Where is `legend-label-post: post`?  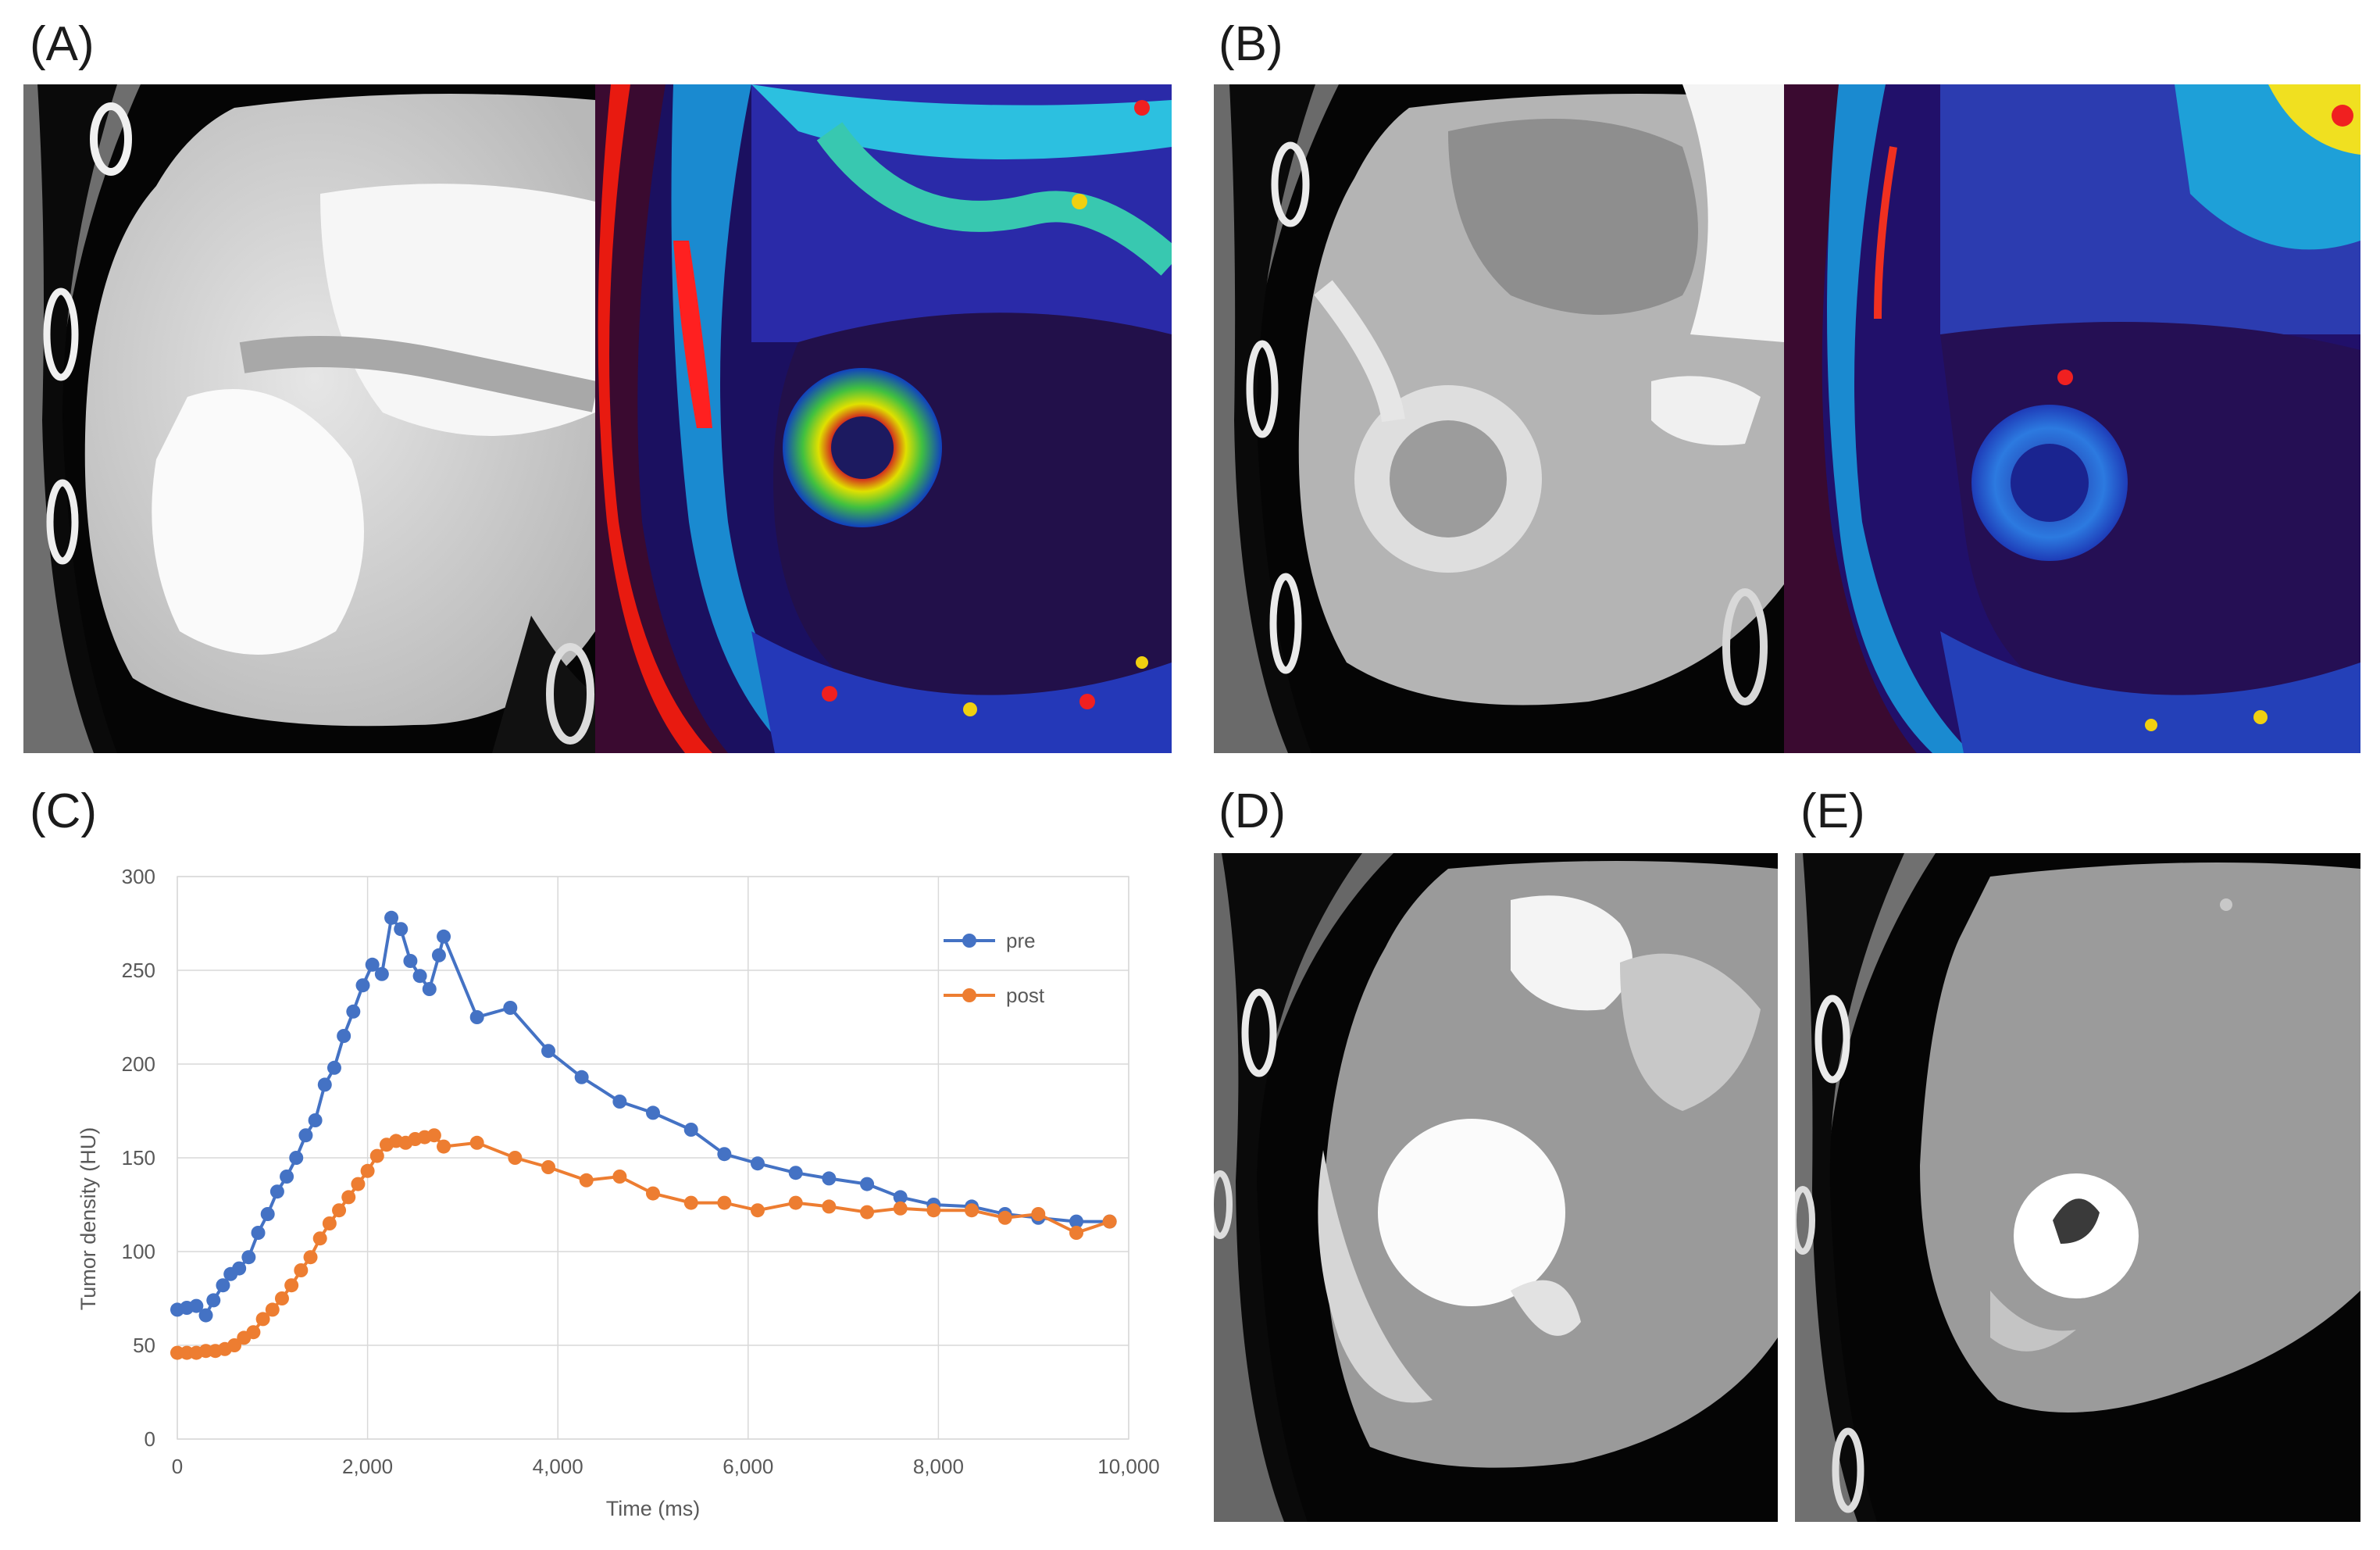 legend-label-post: post is located at coordinates (1025, 995).